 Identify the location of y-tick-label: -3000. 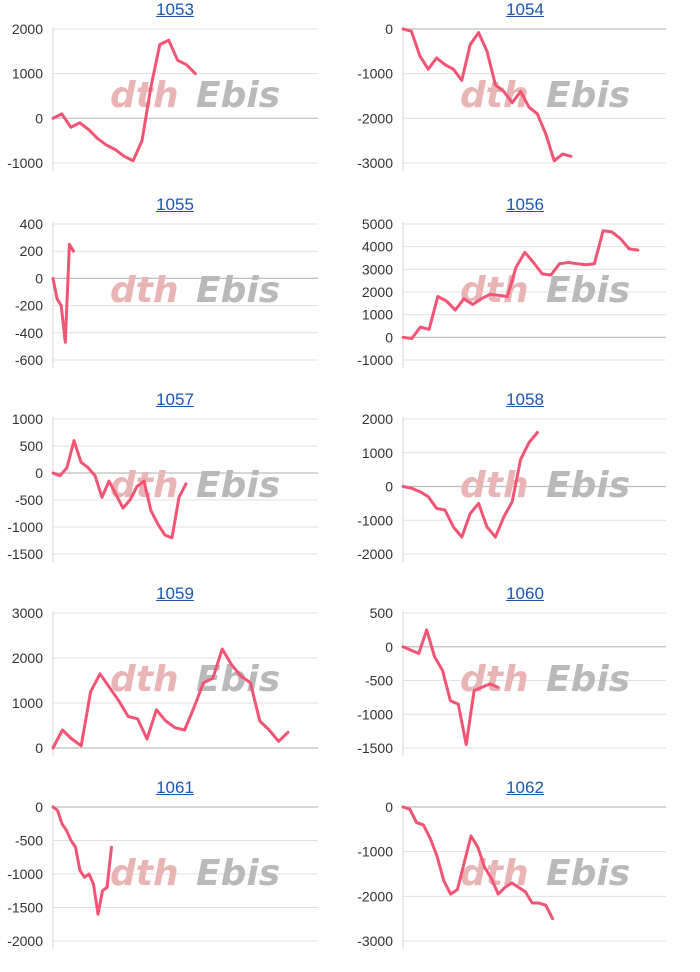
(375, 941).